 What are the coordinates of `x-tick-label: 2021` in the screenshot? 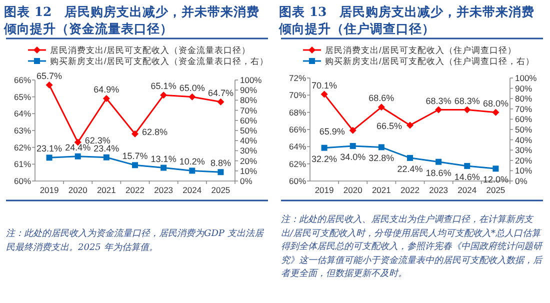 It's located at (382, 190).